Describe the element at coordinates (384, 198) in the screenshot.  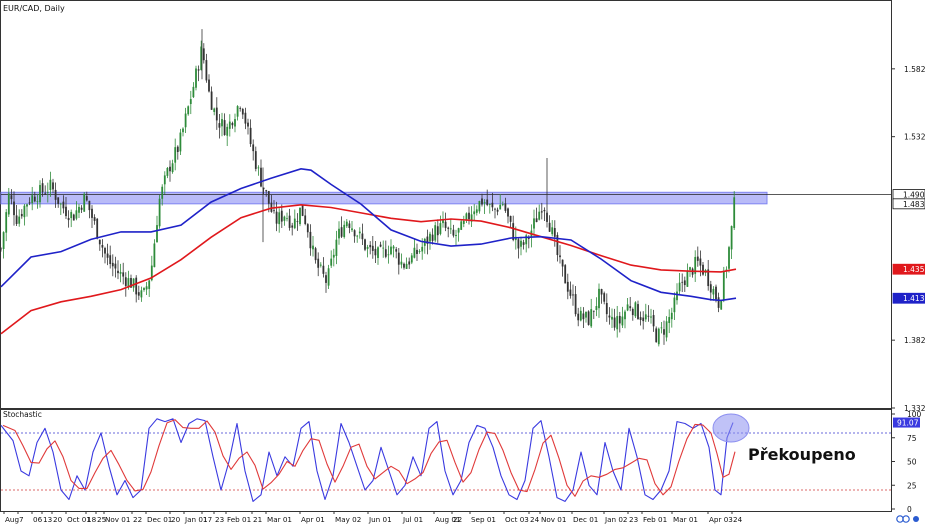
I see `resistance-zone` at that location.